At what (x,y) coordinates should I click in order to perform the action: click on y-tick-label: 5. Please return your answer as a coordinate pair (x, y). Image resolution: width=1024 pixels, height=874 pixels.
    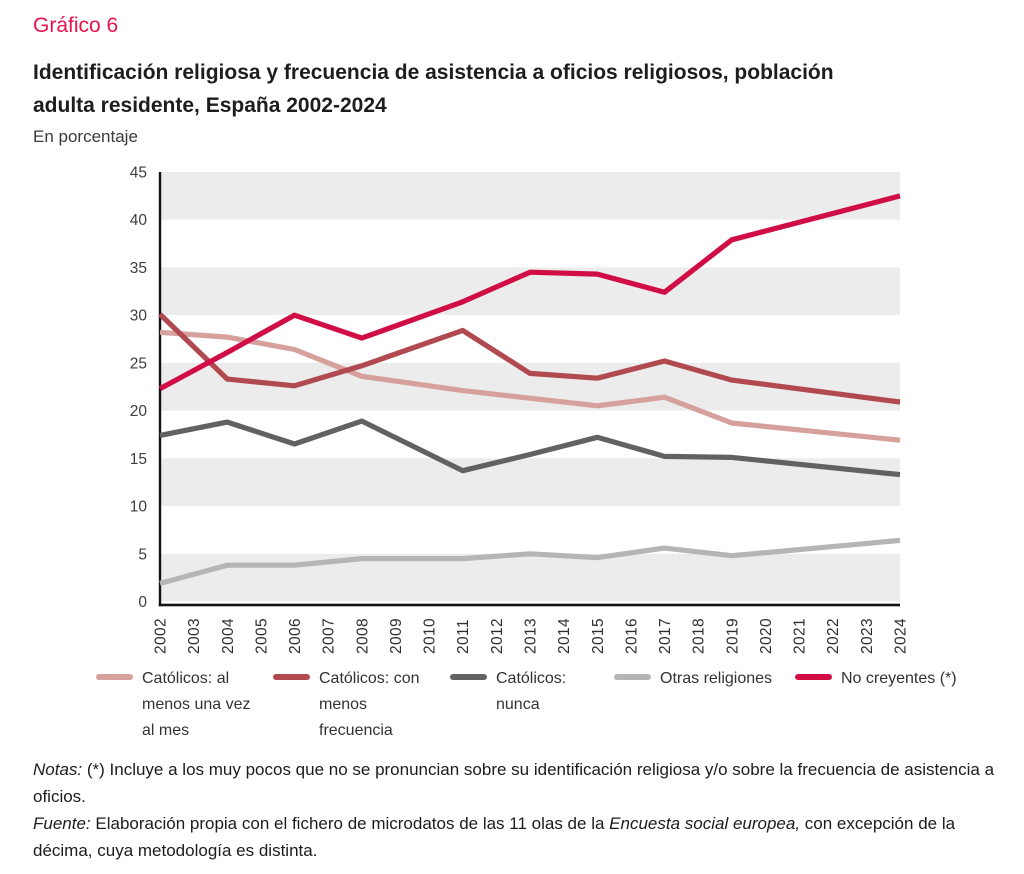
    Looking at the image, I should click on (142, 554).